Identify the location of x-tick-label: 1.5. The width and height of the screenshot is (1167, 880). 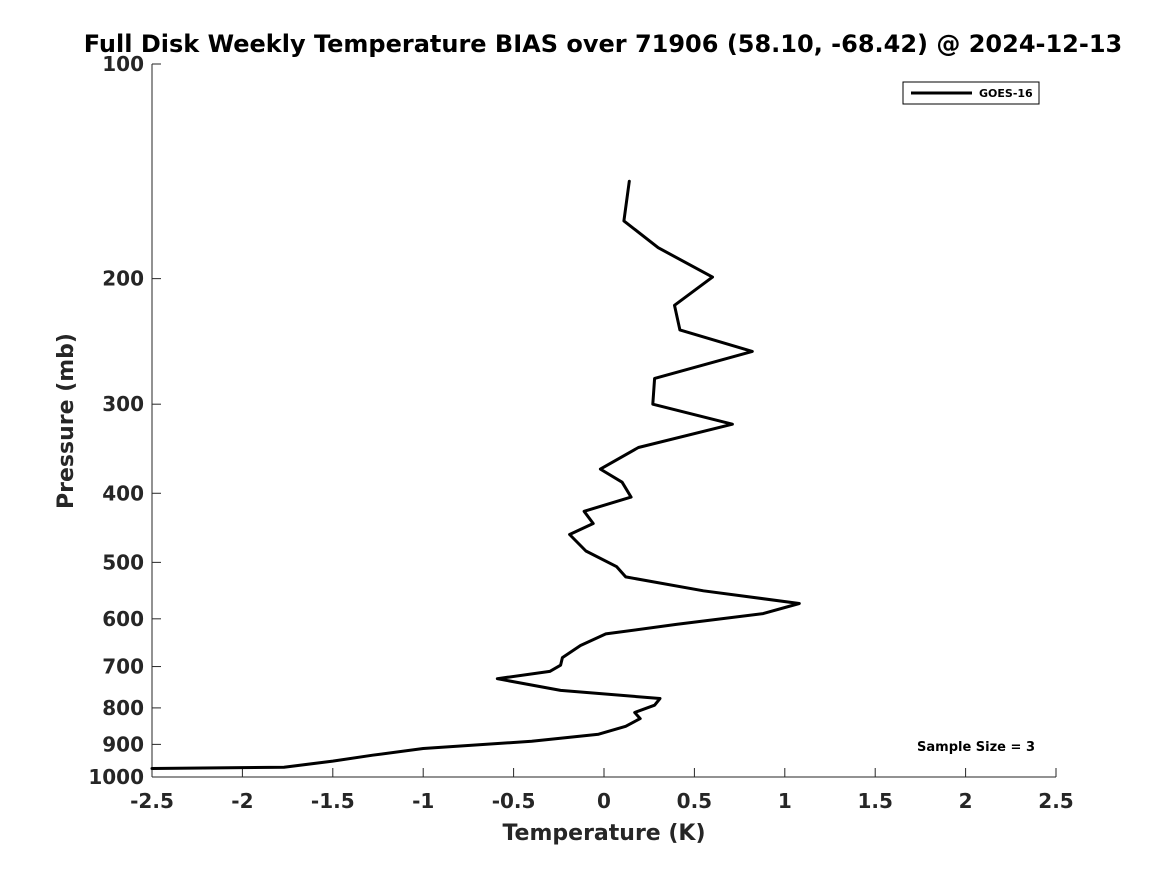
(874, 801).